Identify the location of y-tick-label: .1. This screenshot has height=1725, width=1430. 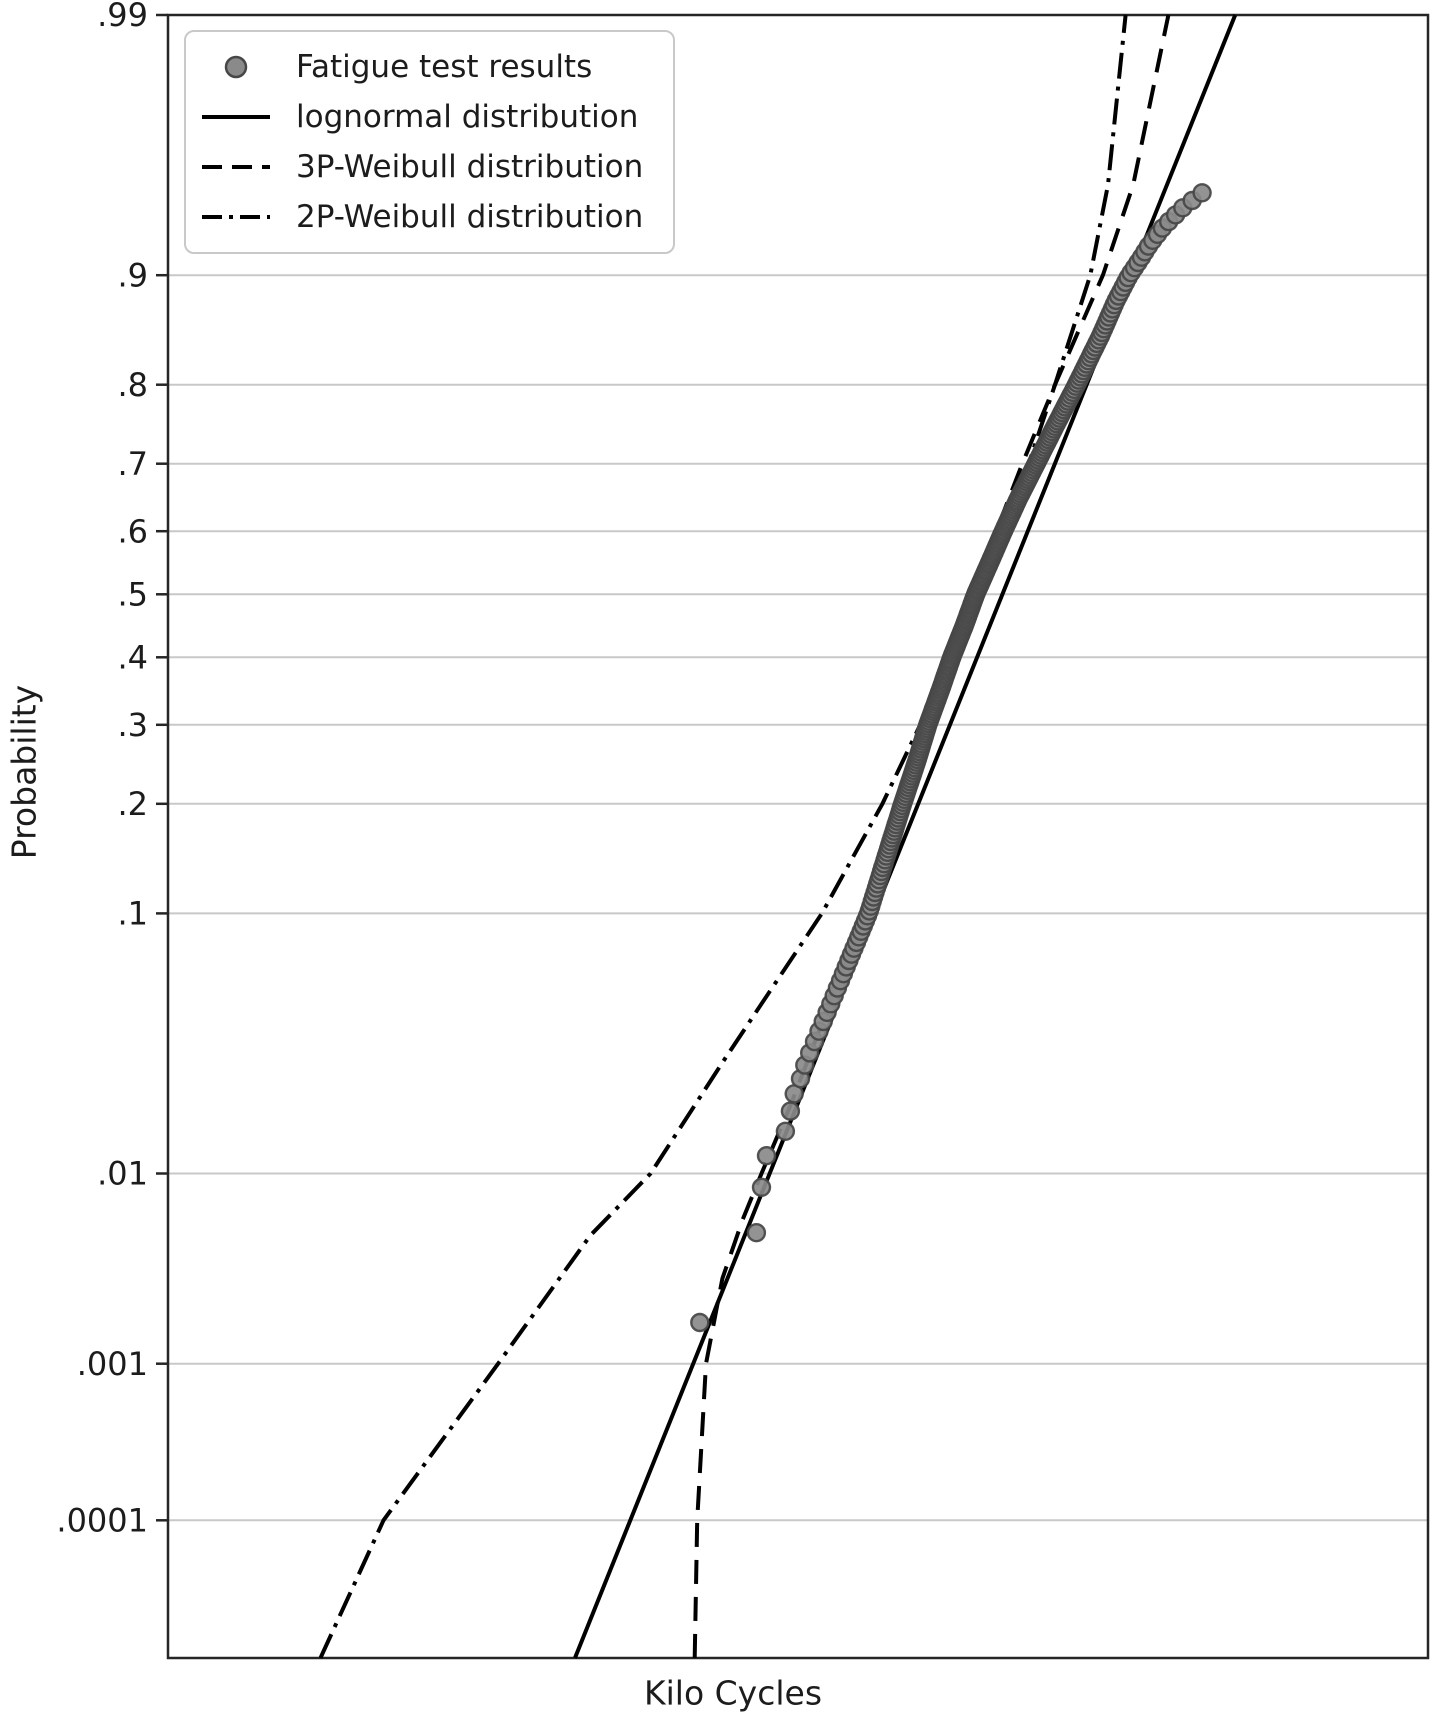
(132, 914).